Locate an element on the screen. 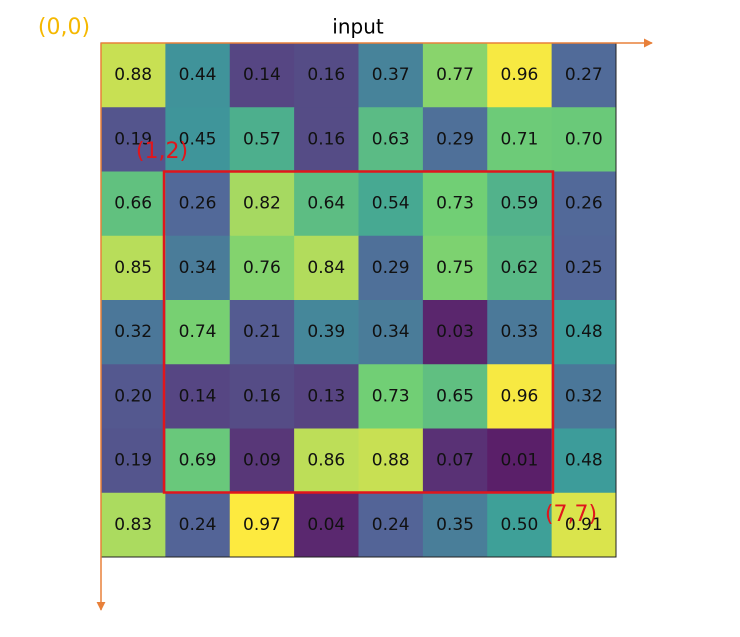  cell-label: 0.13 is located at coordinates (326, 396).